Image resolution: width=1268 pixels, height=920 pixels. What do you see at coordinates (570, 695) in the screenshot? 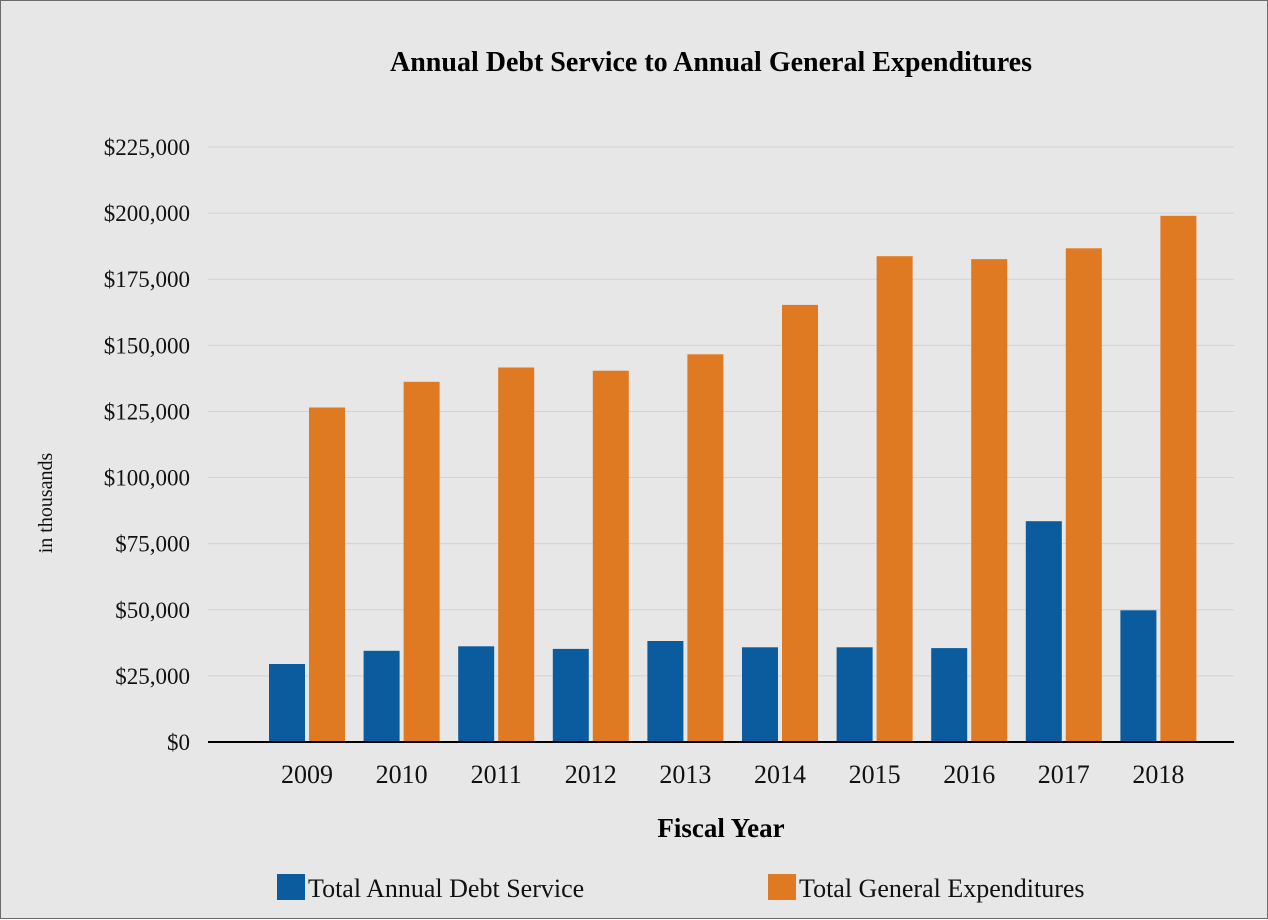
I see `bar-debt-service-2012` at bounding box center [570, 695].